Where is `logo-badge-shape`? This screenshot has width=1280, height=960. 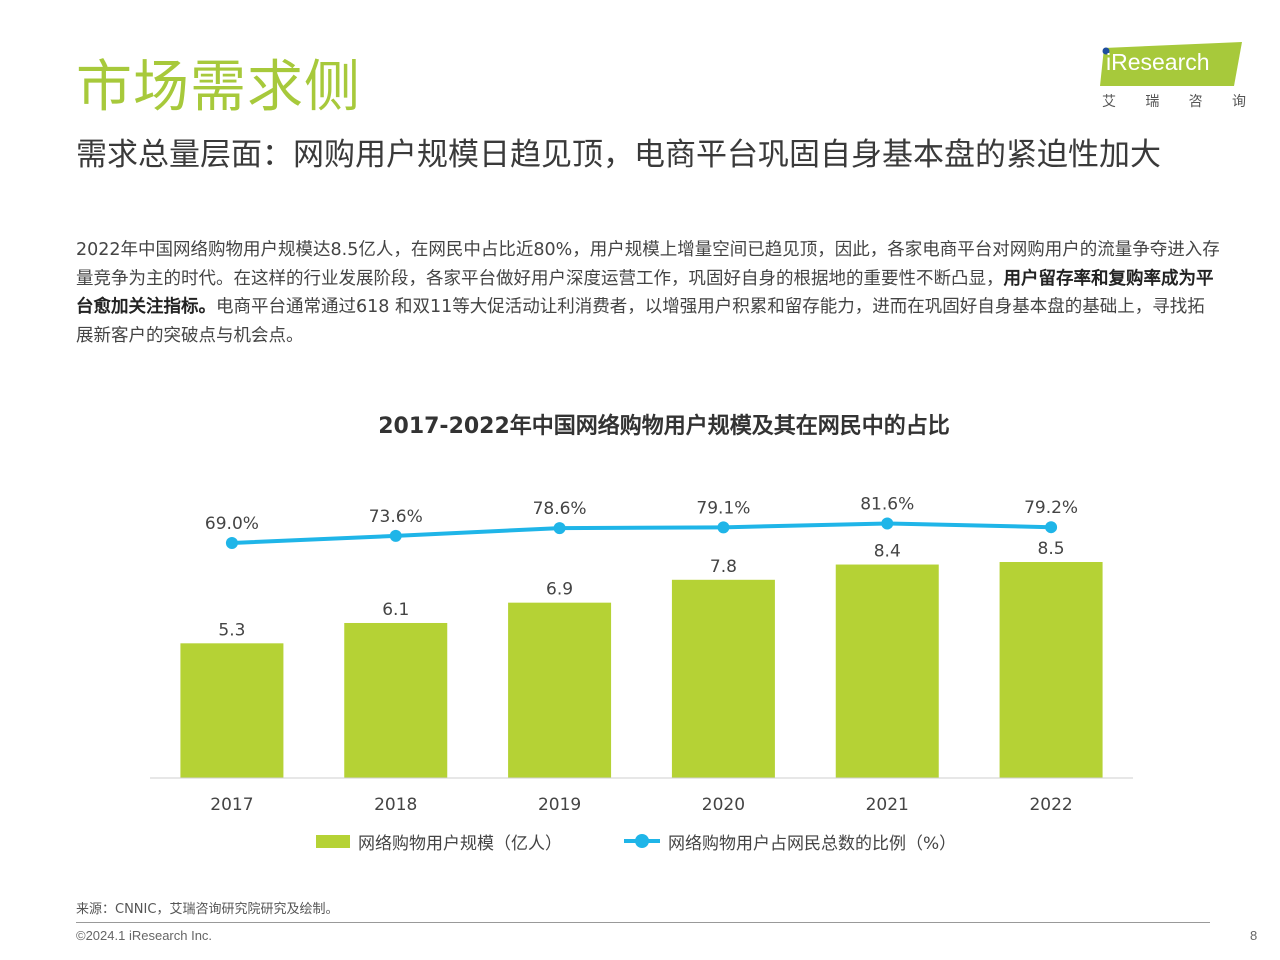 logo-badge-shape is located at coordinates (1171, 64).